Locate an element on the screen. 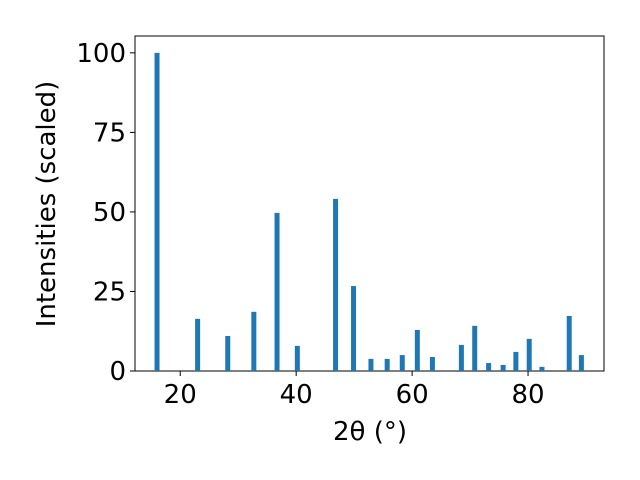 Image resolution: width=640 pixels, height=480 pixels. y-tick-label: 0 is located at coordinates (117, 372).